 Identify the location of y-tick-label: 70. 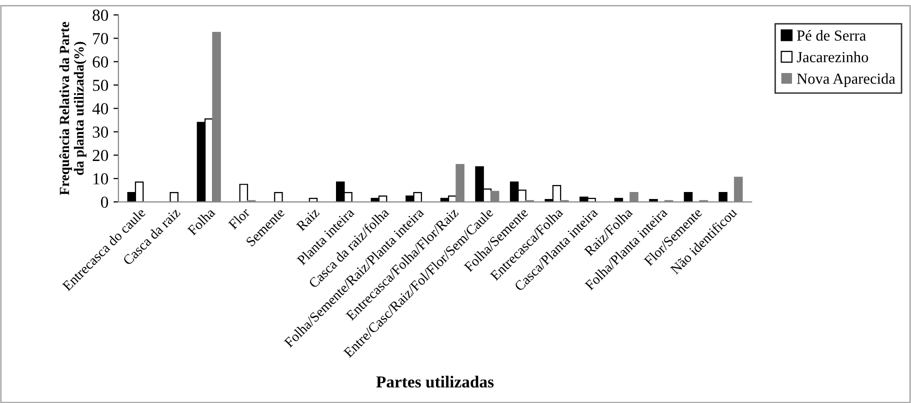
(100, 38).